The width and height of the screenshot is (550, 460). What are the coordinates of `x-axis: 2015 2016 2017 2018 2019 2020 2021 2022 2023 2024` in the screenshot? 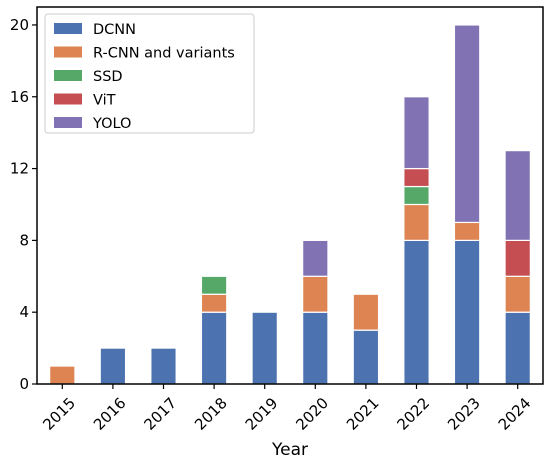 It's located at (286, 409).